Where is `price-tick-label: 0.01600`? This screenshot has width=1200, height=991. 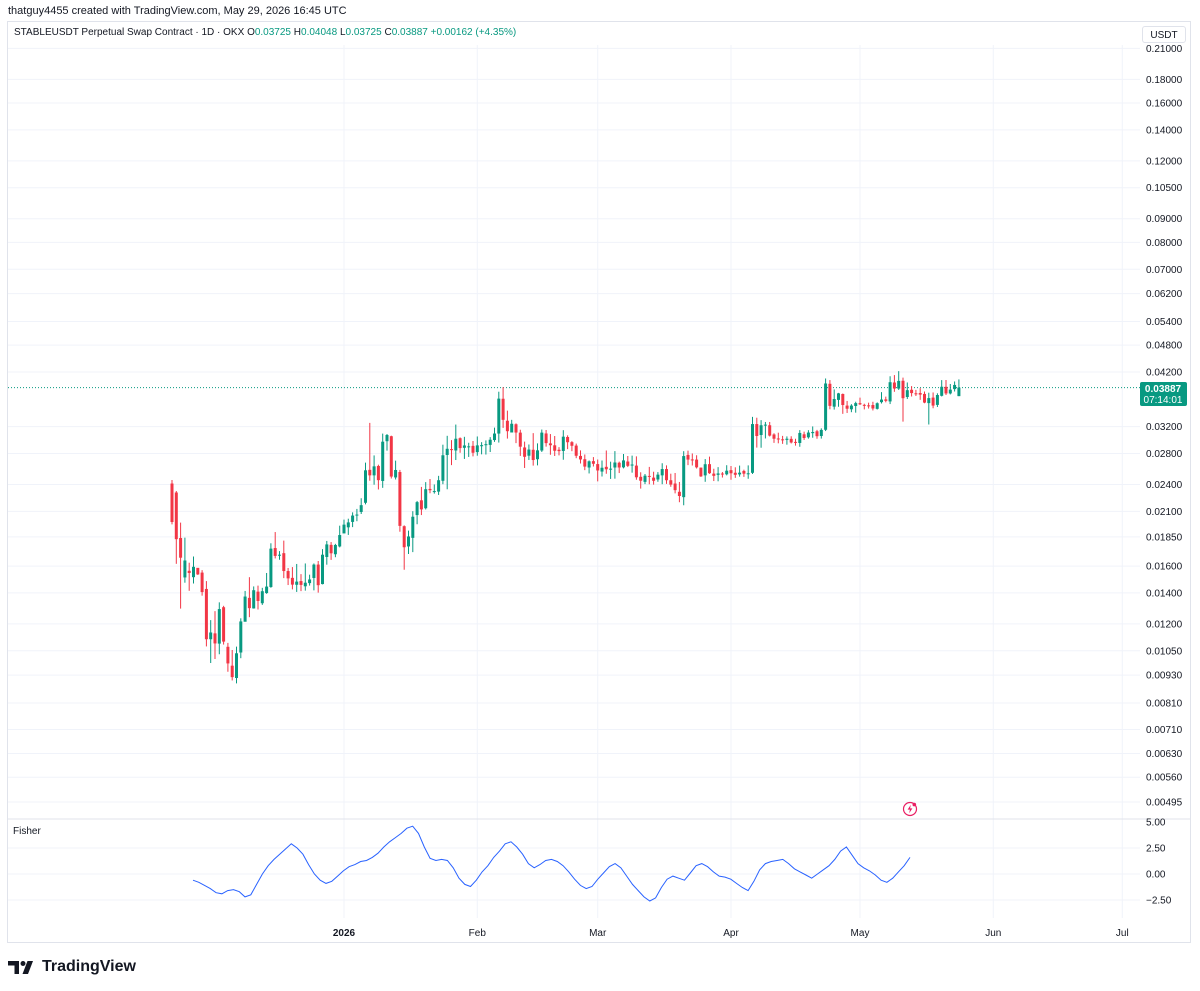
price-tick-label: 0.01600 is located at coordinates (1164, 567).